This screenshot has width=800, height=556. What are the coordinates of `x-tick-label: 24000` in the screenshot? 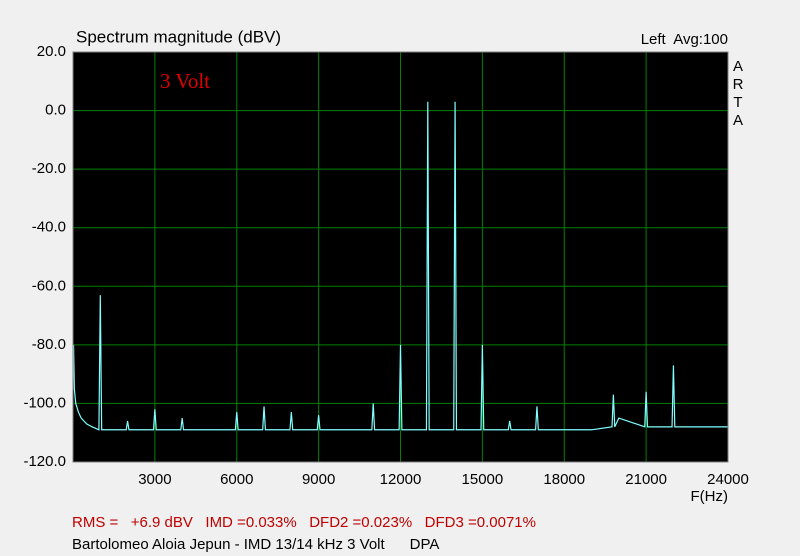 It's located at (728, 479).